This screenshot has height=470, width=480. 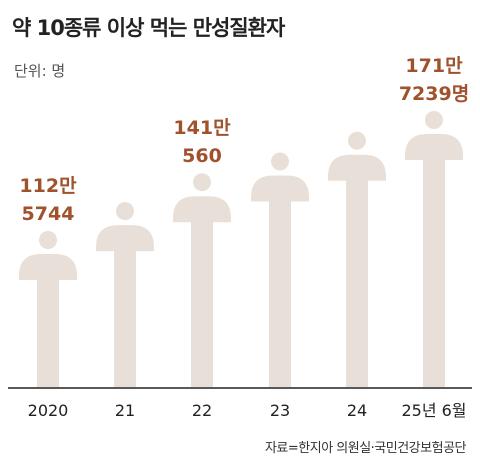 I want to click on chart-title: 약 10종류 이상 먹는 만성질환자, so click(x=148, y=28).